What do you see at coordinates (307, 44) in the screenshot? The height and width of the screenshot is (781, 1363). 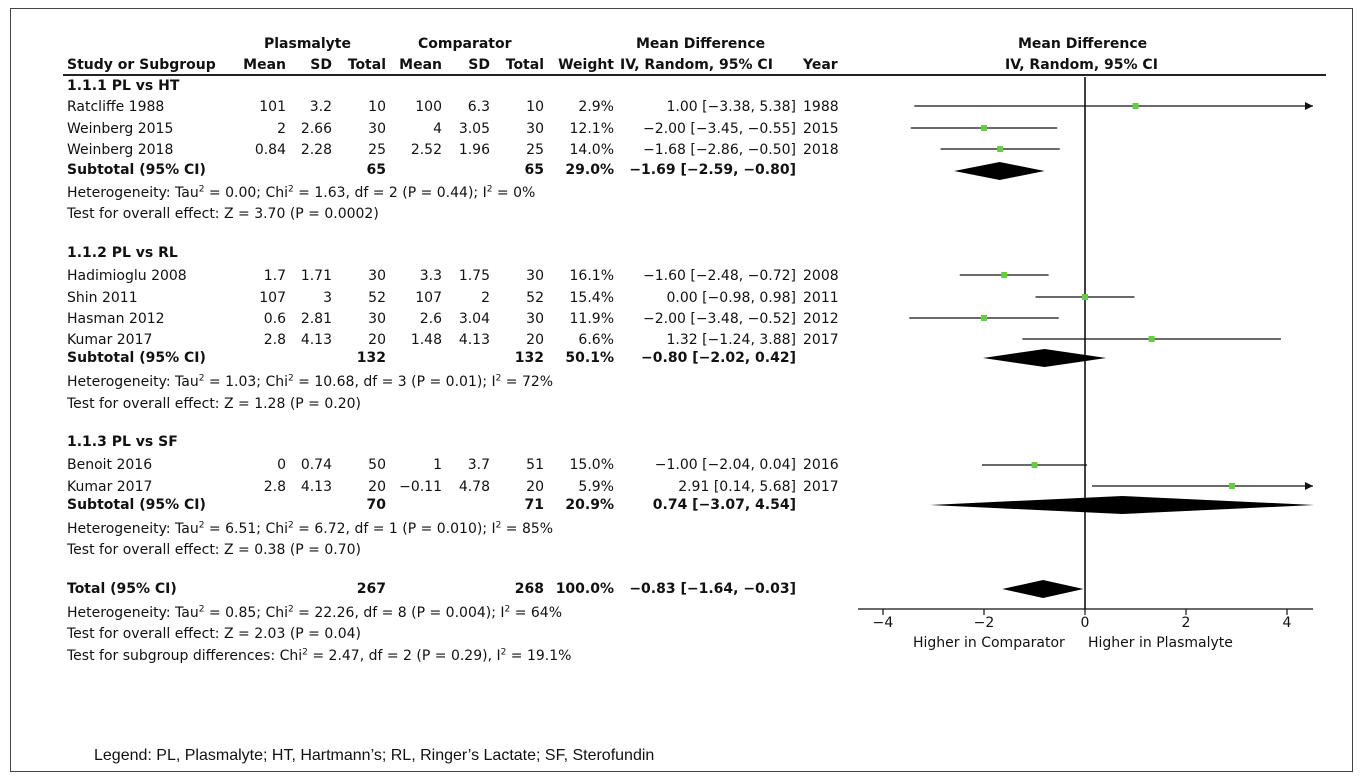 I see `header-plasmalyte: Plasmalyte` at bounding box center [307, 44].